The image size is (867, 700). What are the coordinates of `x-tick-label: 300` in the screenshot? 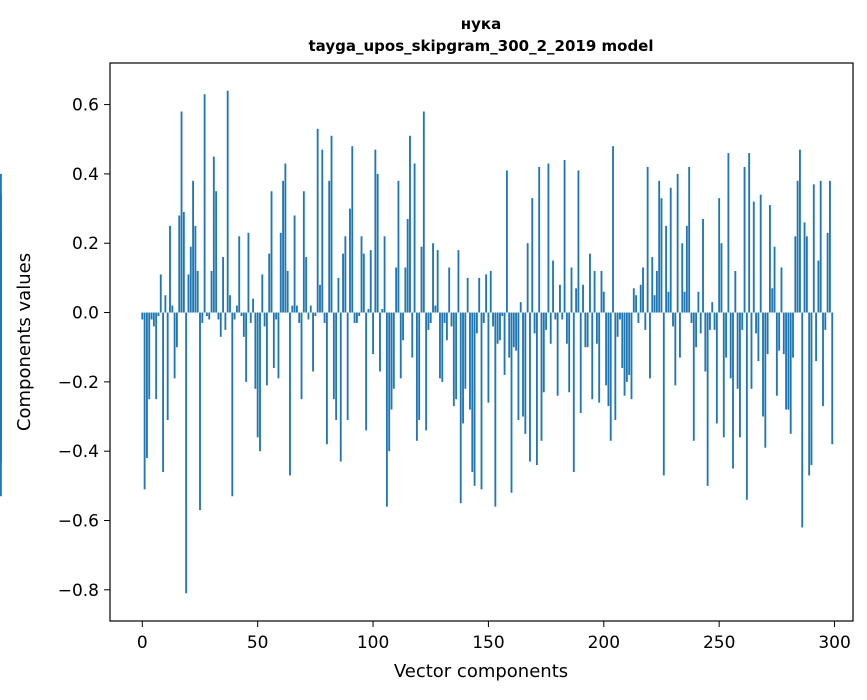 It's located at (834, 643).